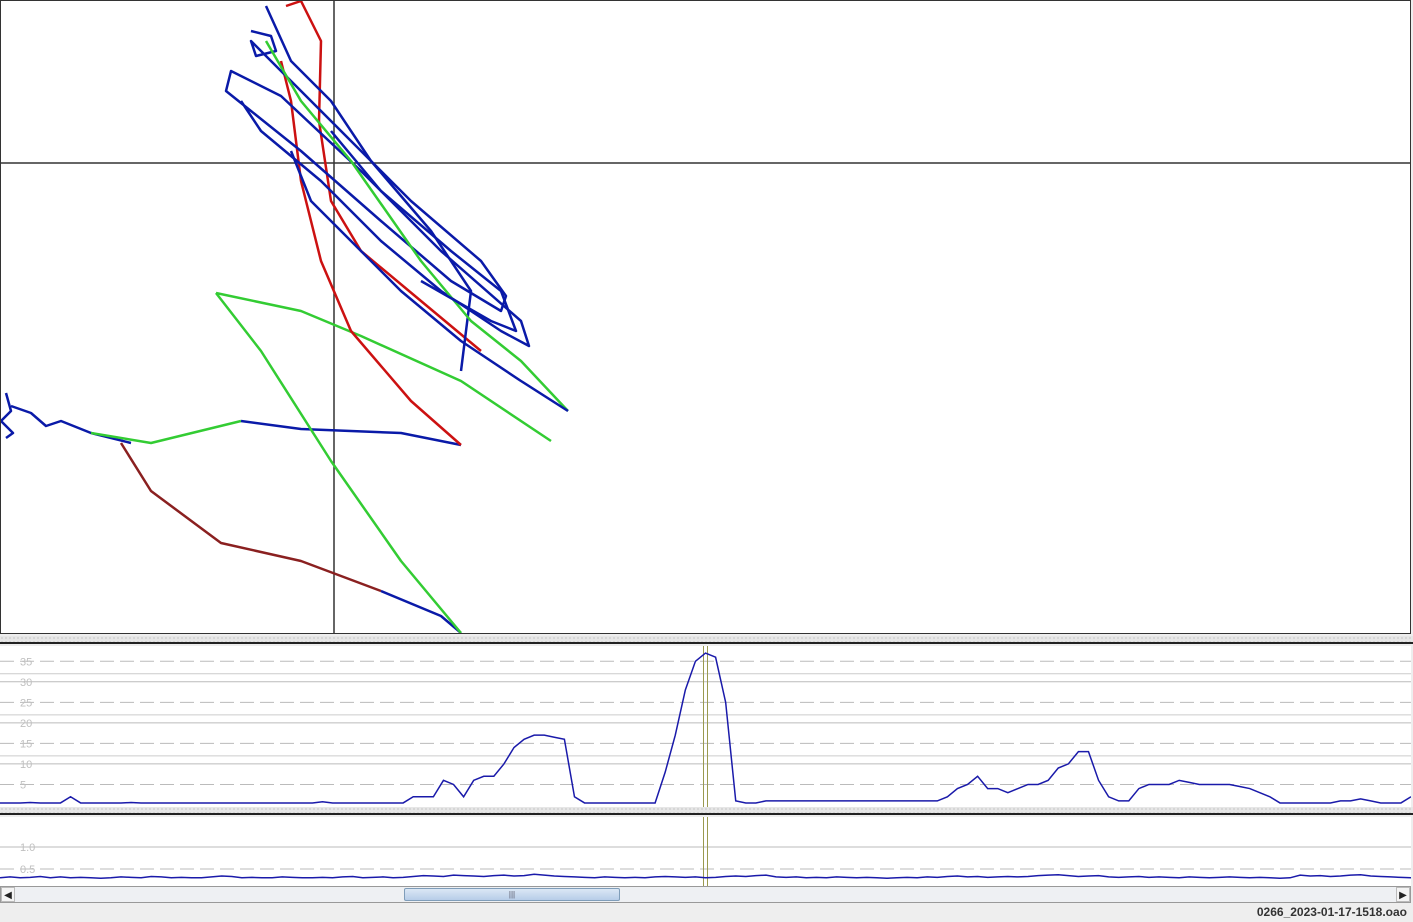 This screenshot has height=922, width=1413. I want to click on status-bar: 0266_2023-01-17-1518.oao, so click(706, 912).